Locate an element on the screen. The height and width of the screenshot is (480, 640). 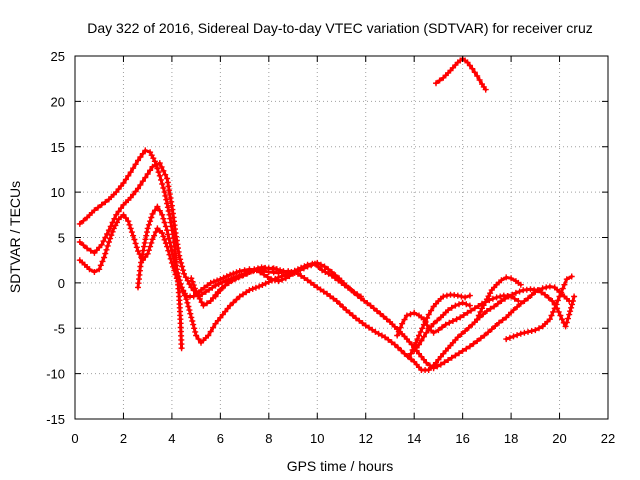
x-tick-label: 0 is located at coordinates (74, 438).